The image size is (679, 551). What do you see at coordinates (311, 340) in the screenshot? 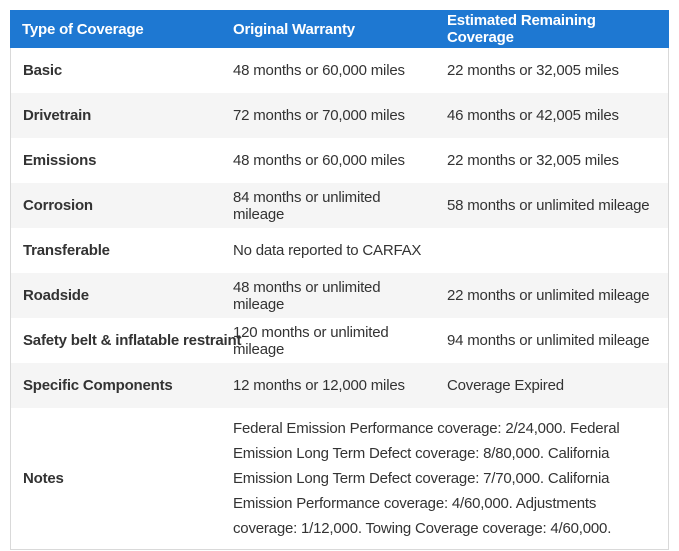
I see `original-warranty-cell: 120 months or unlimited mileage` at bounding box center [311, 340].